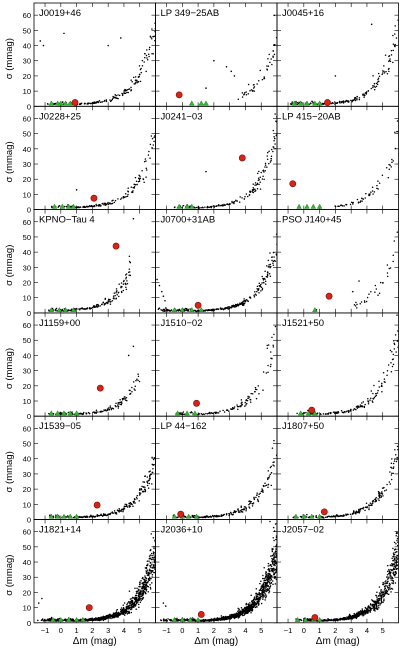 The image size is (407, 651). Describe the element at coordinates (182, 116) in the screenshot. I see `panel-name: J0241−03` at that location.